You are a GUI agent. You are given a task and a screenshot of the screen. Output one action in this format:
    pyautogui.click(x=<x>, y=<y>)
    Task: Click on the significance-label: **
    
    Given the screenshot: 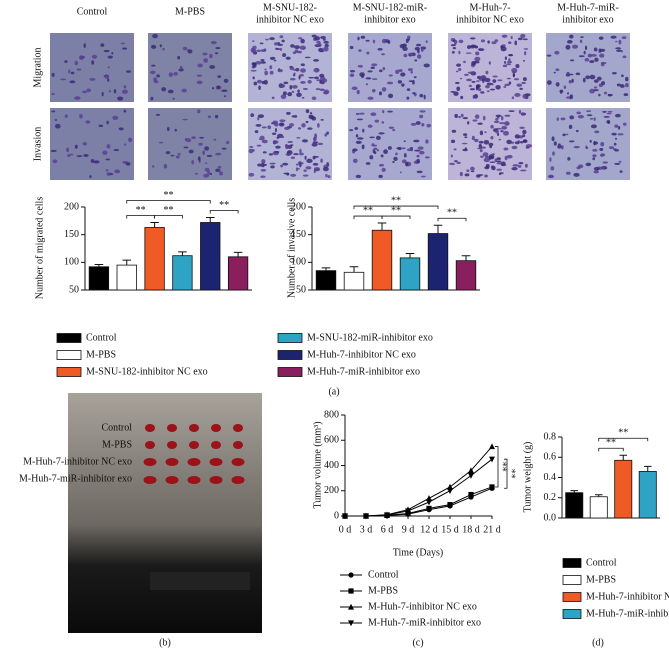 What is the action you would take?
    pyautogui.click(x=169, y=210)
    